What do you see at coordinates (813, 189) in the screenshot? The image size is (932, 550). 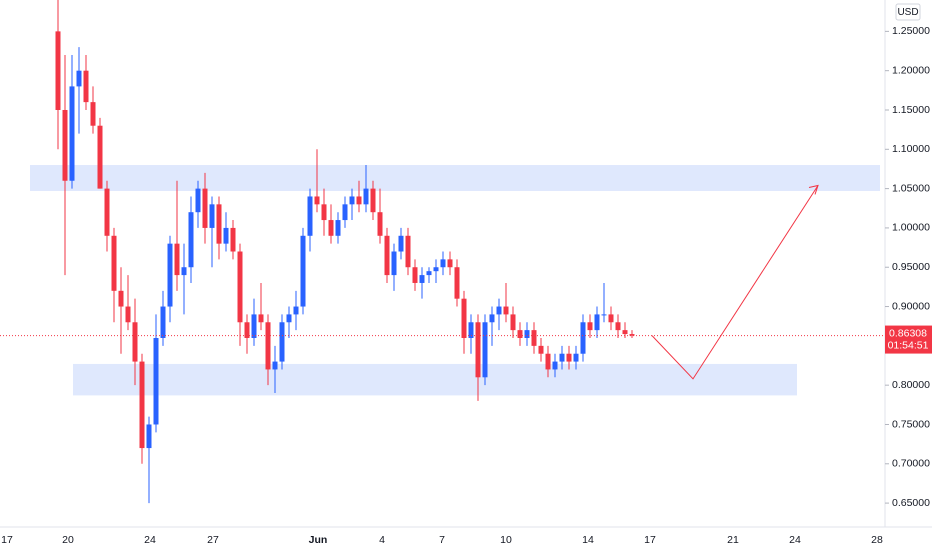 I see `projection-arrowhead` at bounding box center [813, 189].